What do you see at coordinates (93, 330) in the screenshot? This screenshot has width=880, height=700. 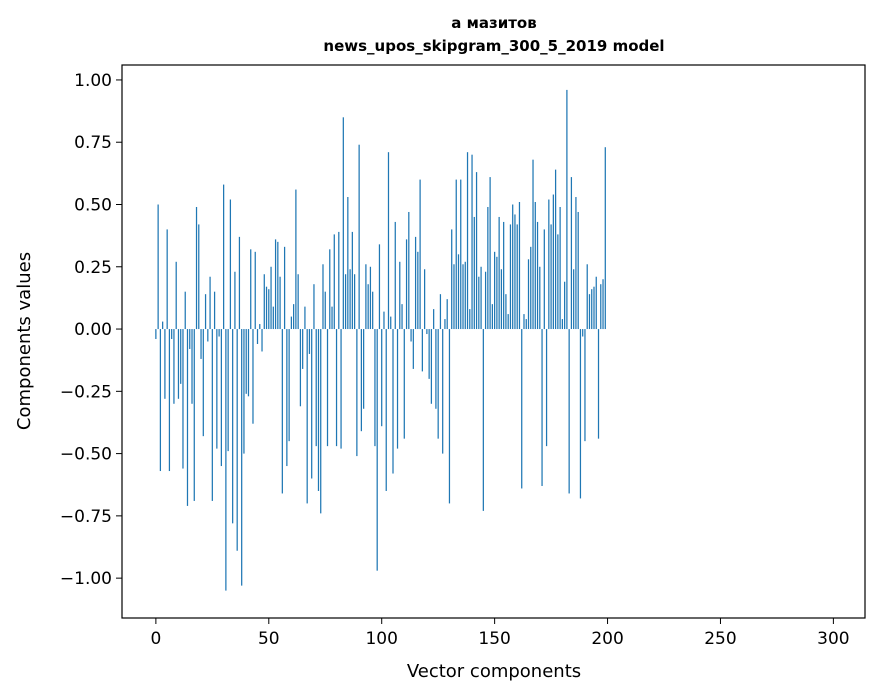 I see `y-tick-label: 0.00` at bounding box center [93, 330].